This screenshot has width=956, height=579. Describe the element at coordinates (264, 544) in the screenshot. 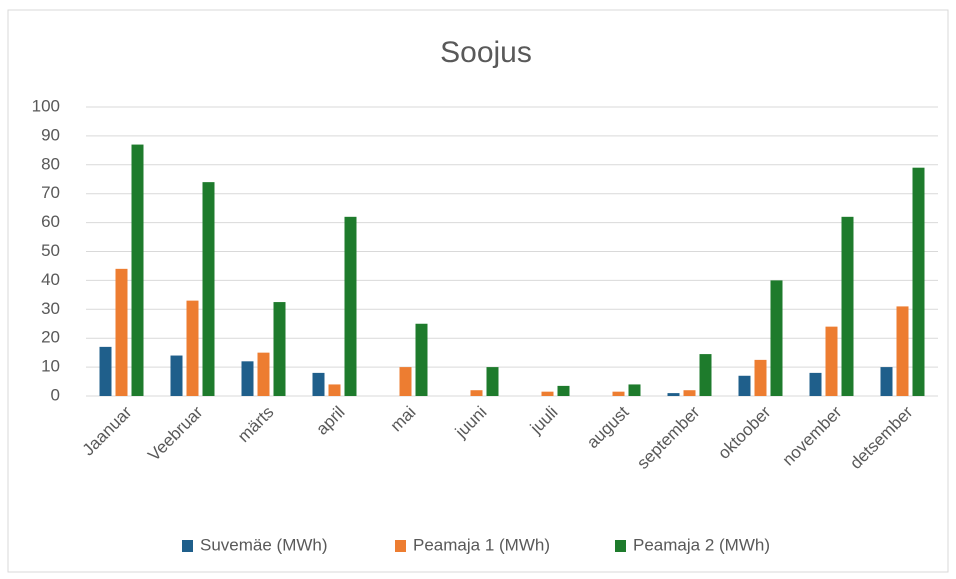

I see `legend-label: Suvemäe (MWh)` at that location.